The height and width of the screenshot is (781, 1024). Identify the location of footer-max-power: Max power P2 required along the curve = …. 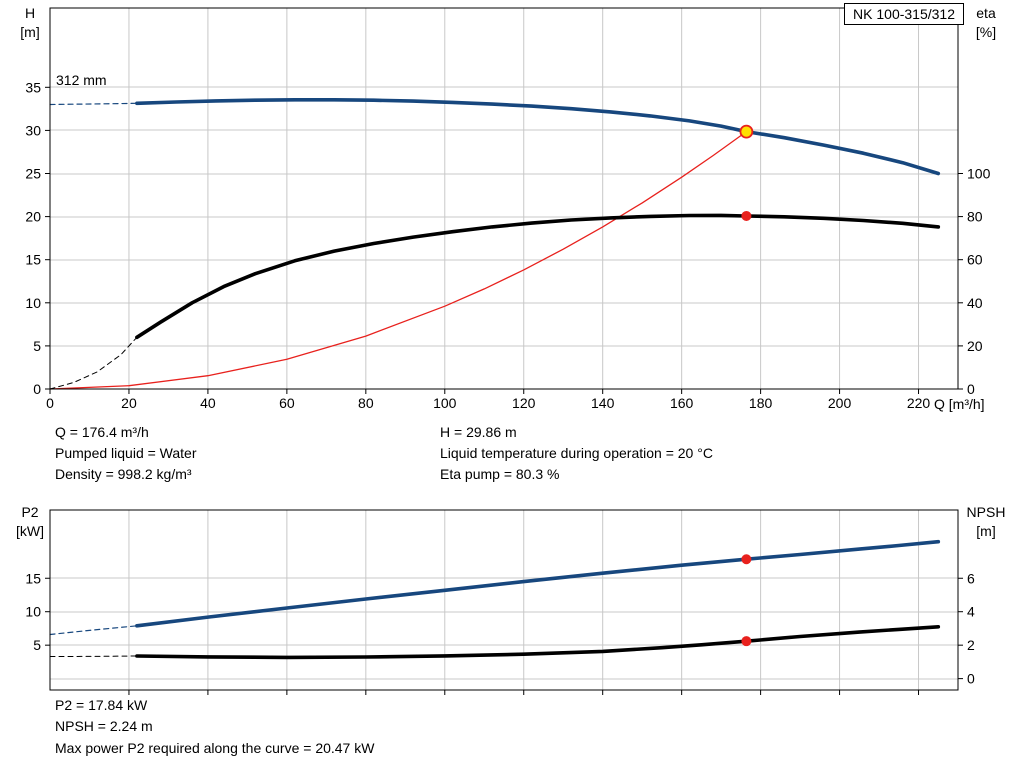
(215, 748).